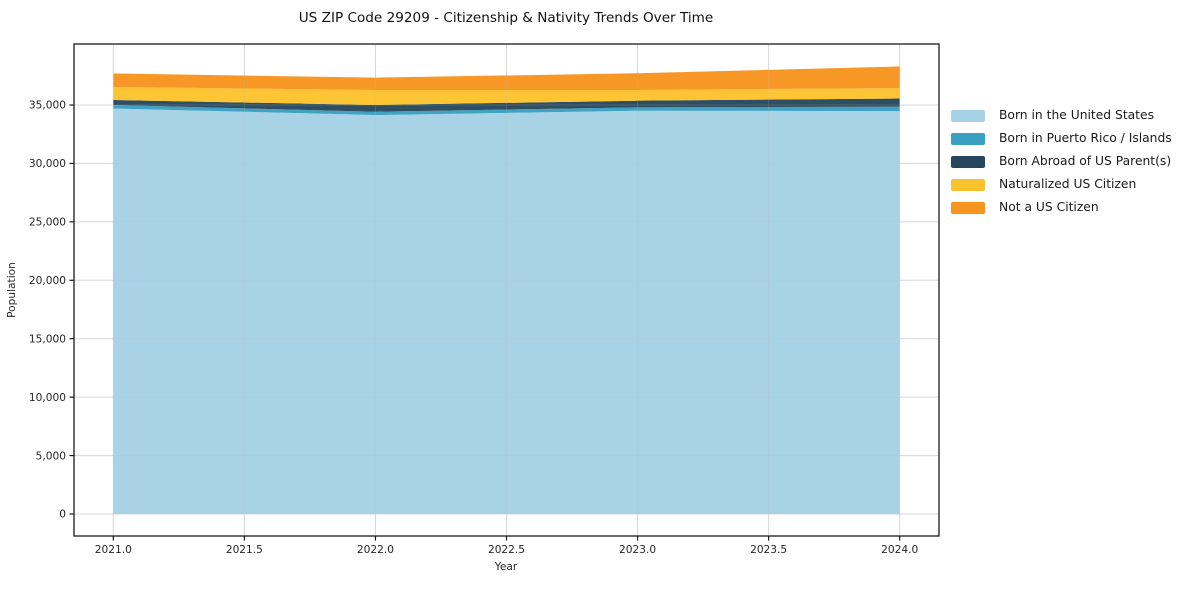  What do you see at coordinates (506, 78) in the screenshot?
I see `area-not-a-us-citizen` at bounding box center [506, 78].